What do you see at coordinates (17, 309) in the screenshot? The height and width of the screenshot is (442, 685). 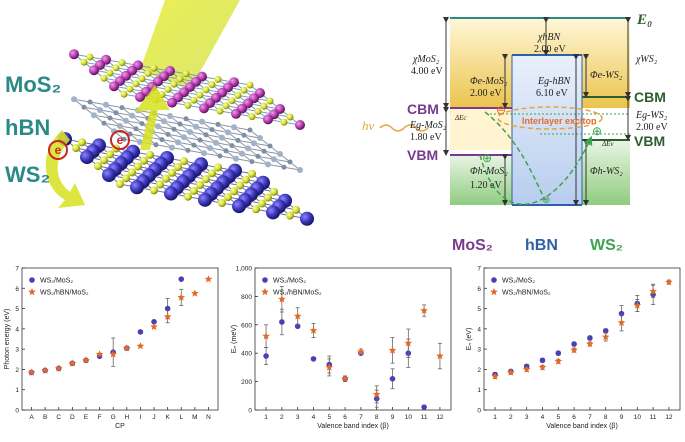 I see `y-tick-label: 5` at bounding box center [17, 309].